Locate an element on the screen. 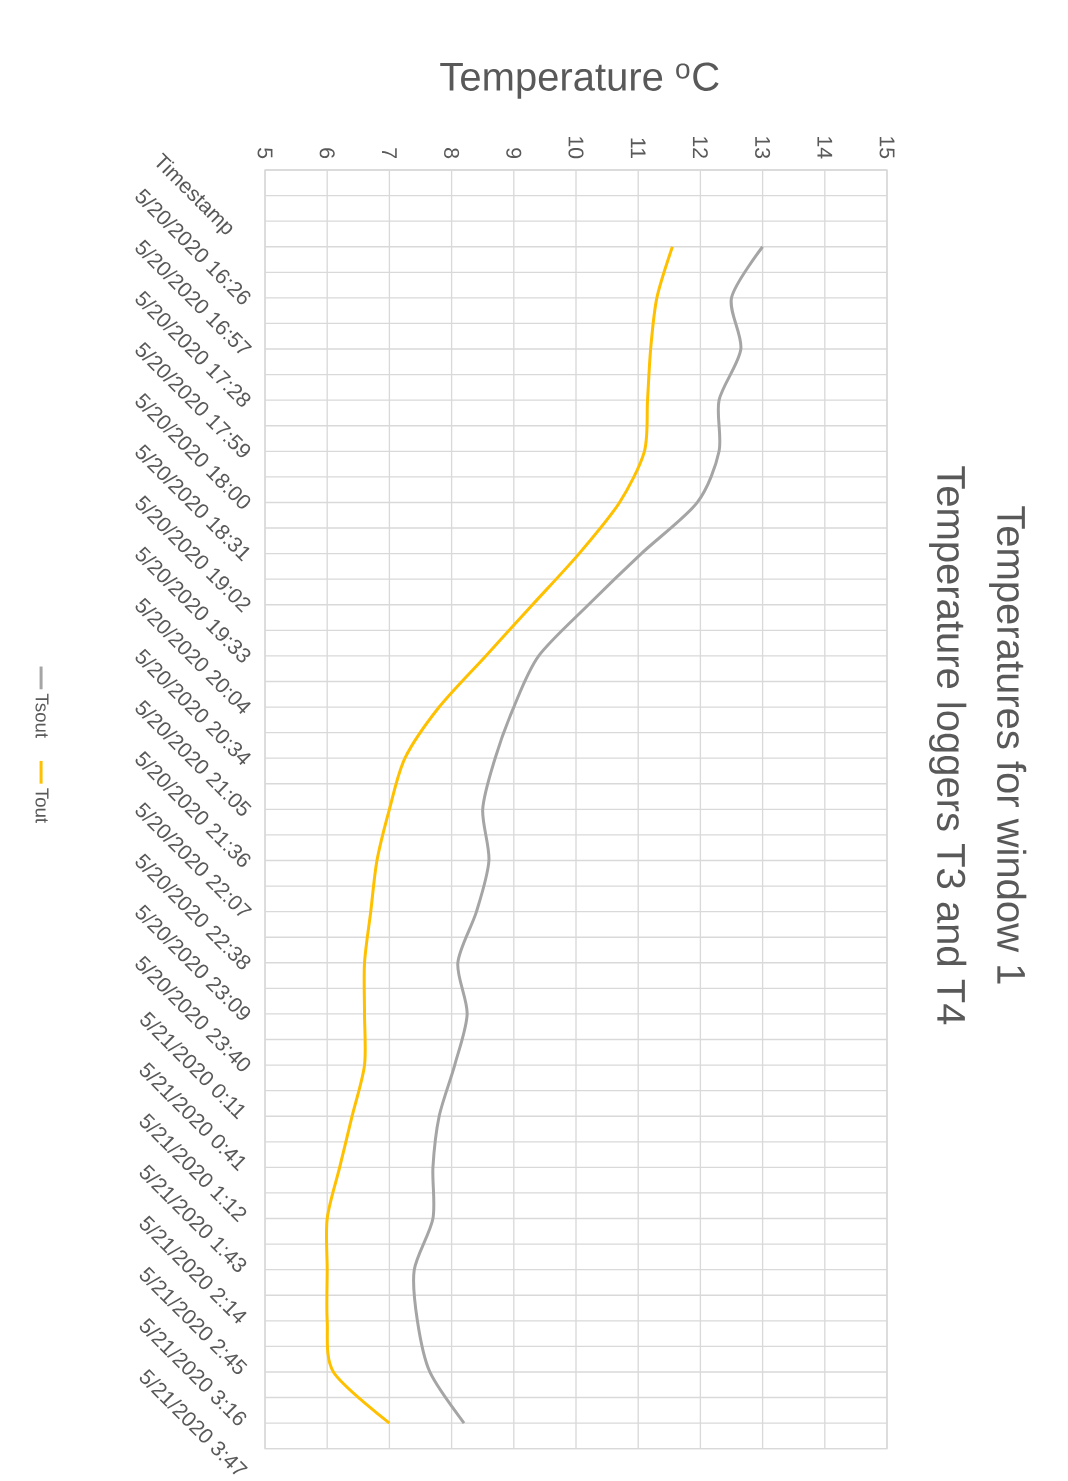 This screenshot has width=1068, height=1481. x-tick-label: 8 is located at coordinates (452, 153).